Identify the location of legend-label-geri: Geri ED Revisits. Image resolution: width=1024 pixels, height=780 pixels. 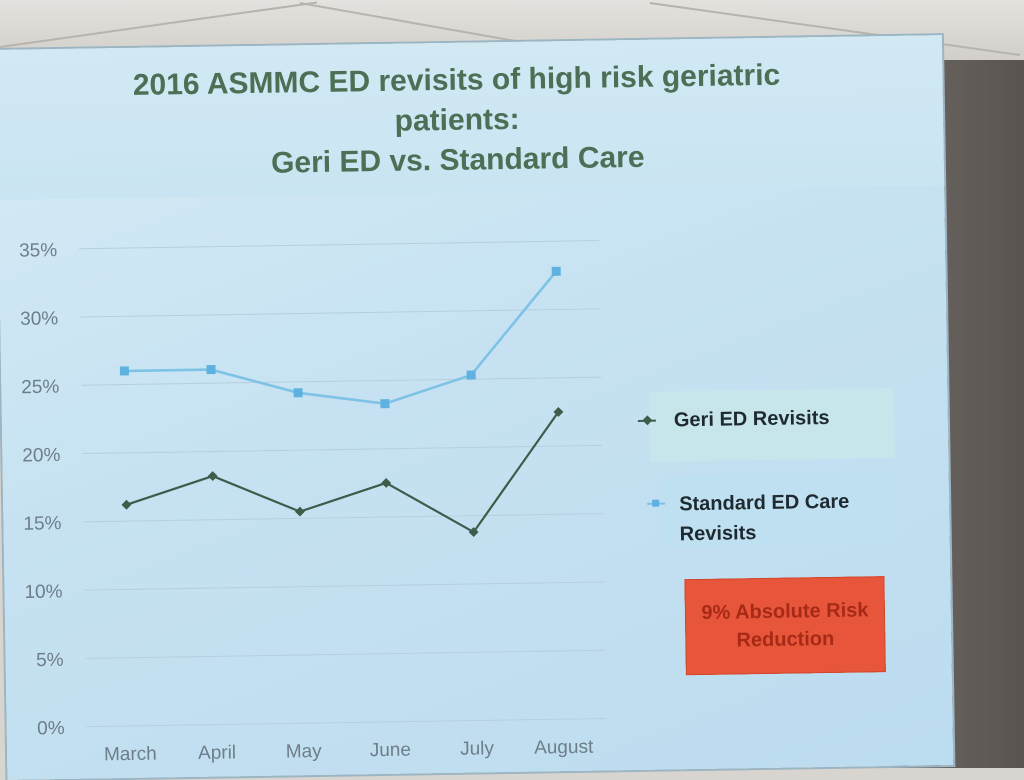
(751, 419).